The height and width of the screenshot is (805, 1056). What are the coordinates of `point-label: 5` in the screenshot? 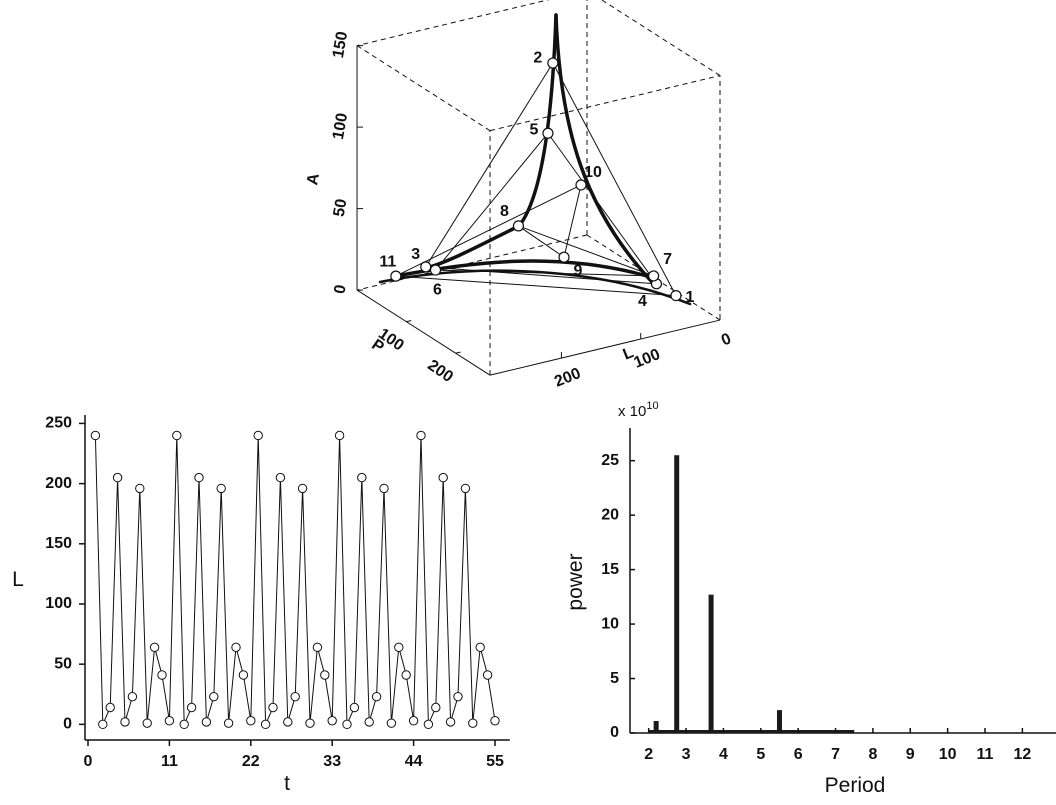 It's located at (533, 129).